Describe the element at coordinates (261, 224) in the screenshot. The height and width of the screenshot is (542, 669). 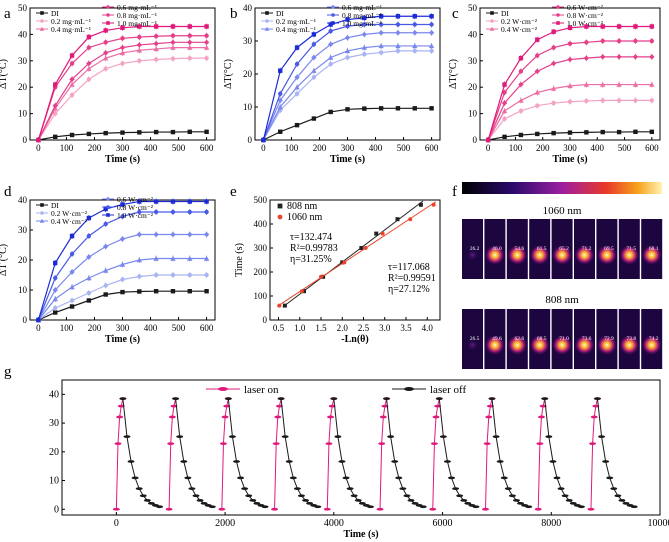
I see `y-tick-label: 400` at that location.